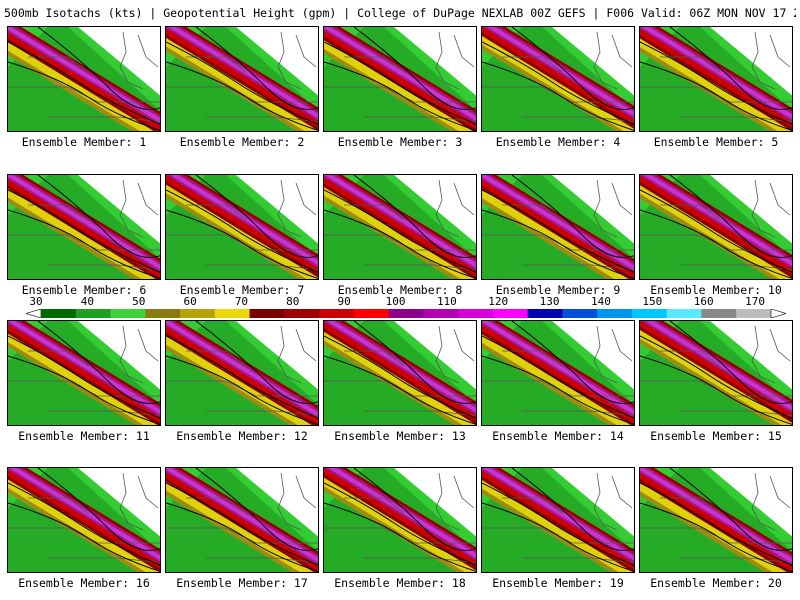  I want to click on colorbar-tick-label: 90, so click(344, 301).